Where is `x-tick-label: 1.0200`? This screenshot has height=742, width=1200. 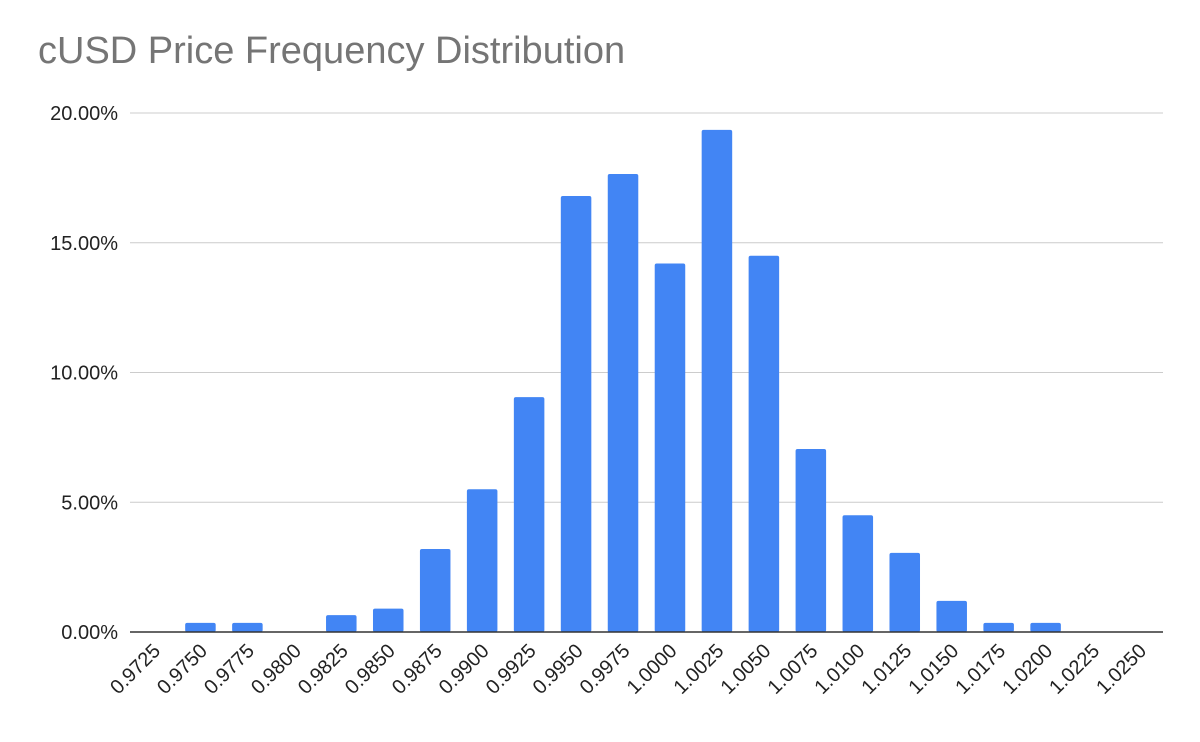 x-tick-label: 1.0200 is located at coordinates (1027, 669).